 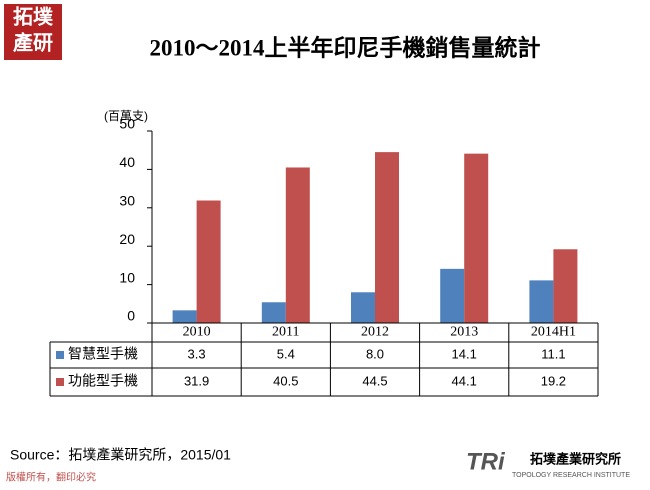 I want to click on y-tick-label: 40, so click(x=127, y=162).